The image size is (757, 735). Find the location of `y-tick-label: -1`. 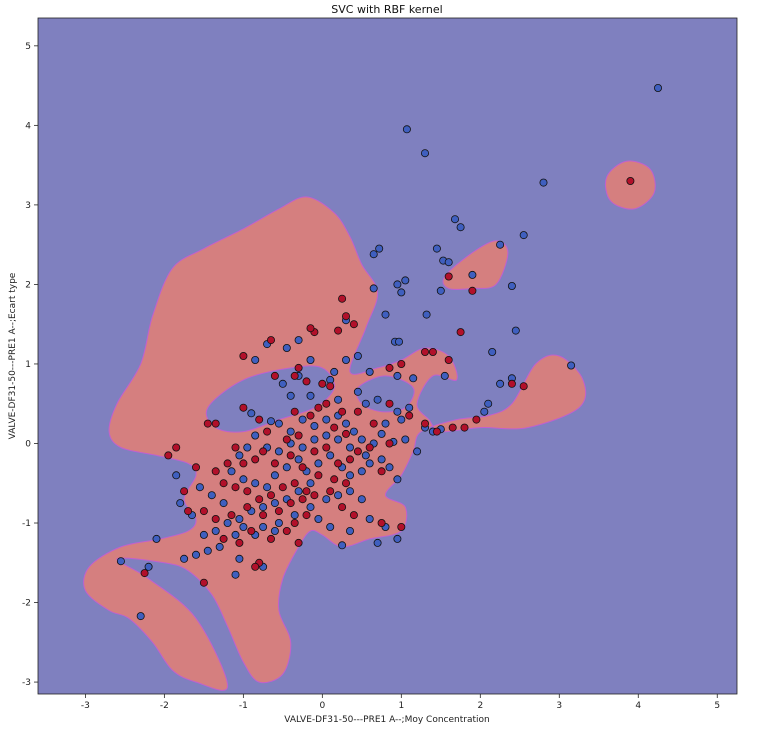

y-tick-label: -1 is located at coordinates (26, 524).